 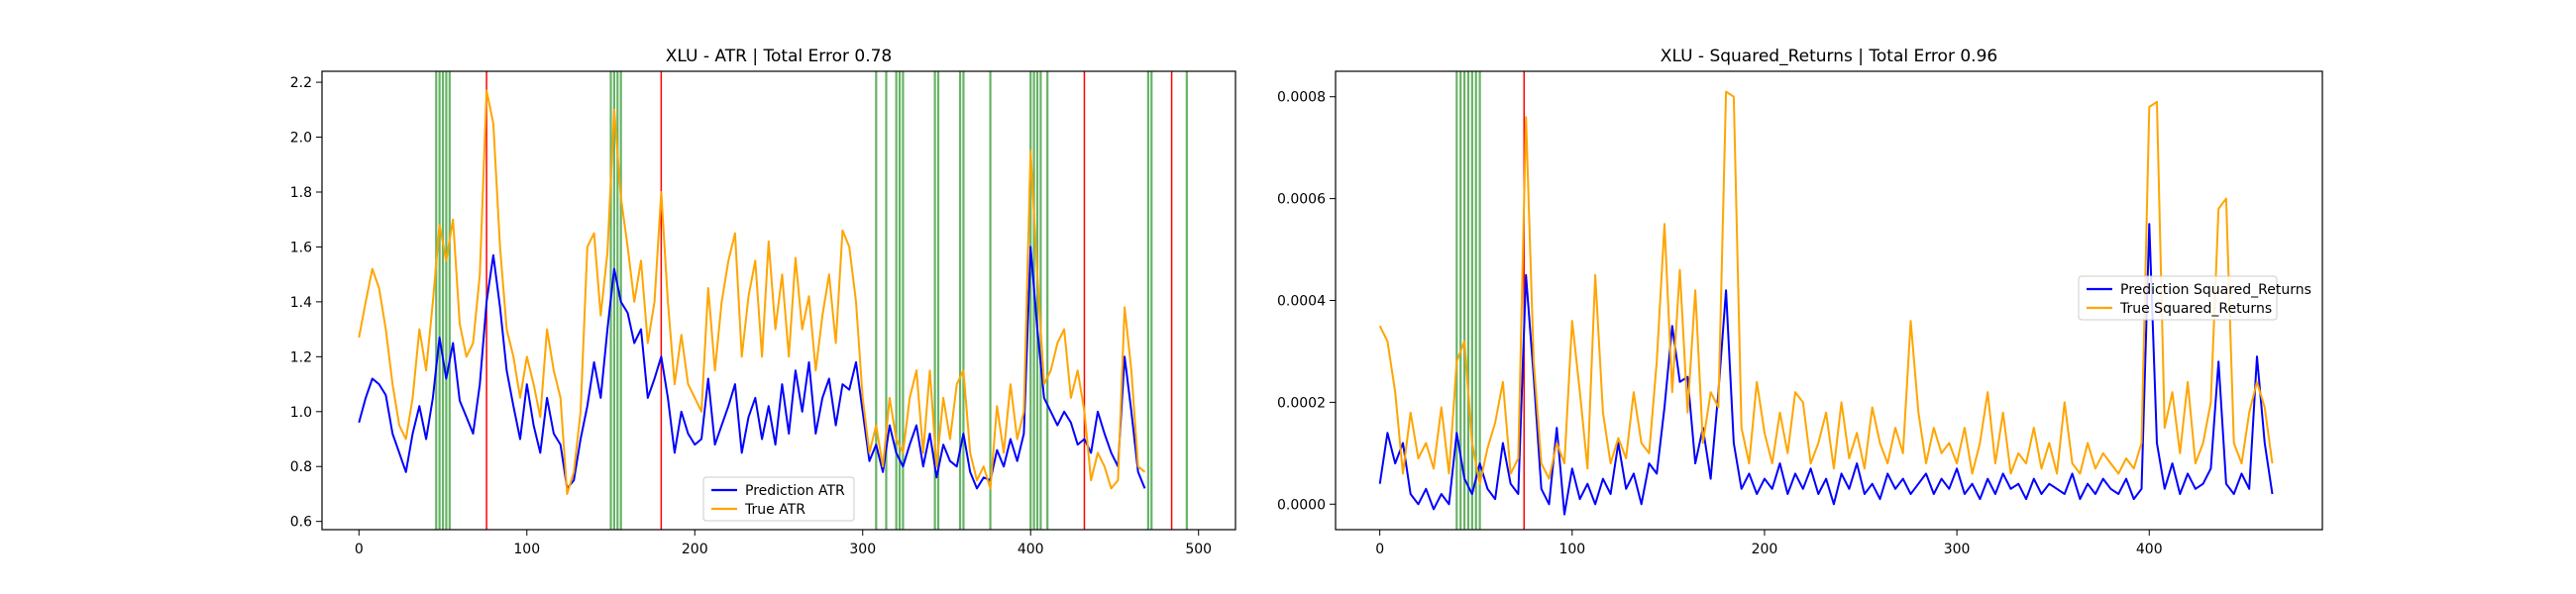 What do you see at coordinates (1301, 98) in the screenshot?
I see `y-tick-label: 0.0008` at bounding box center [1301, 98].